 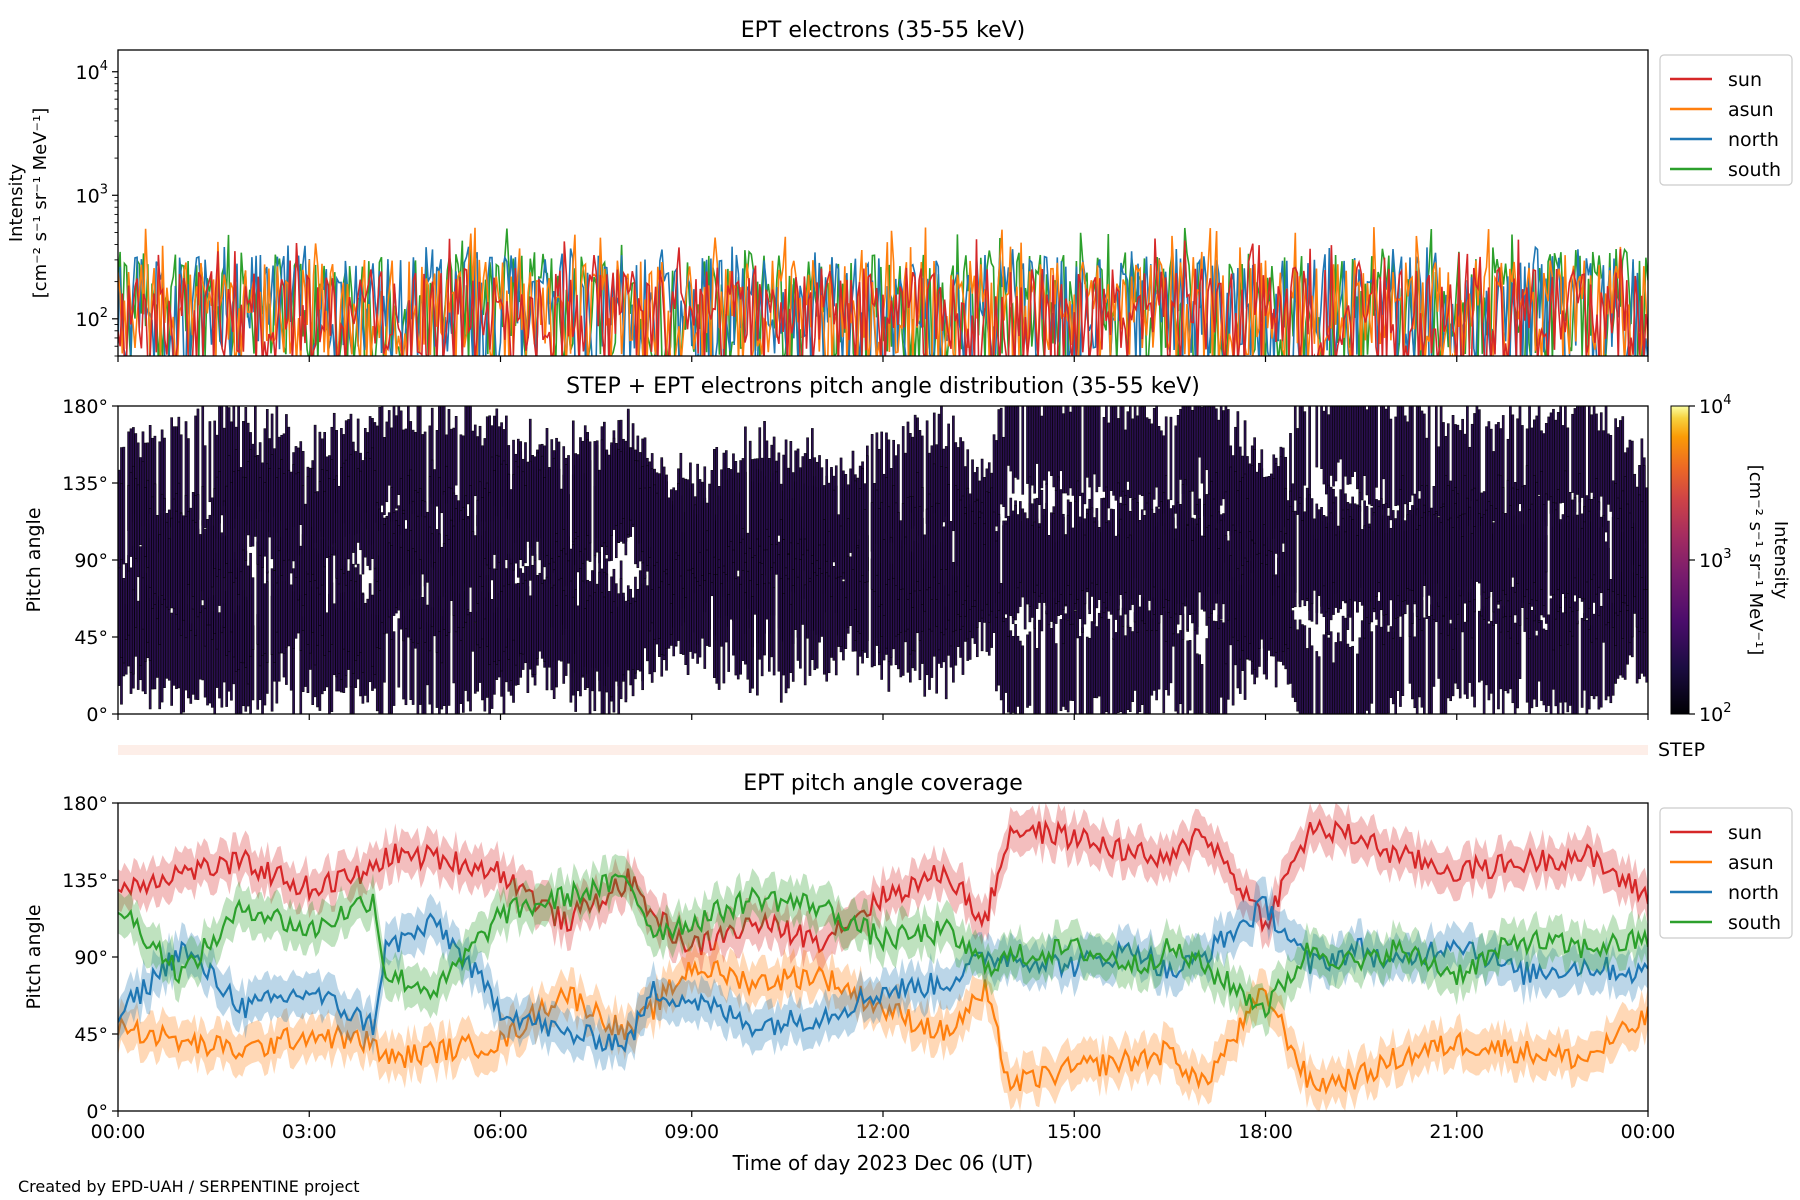 What do you see at coordinates (1754, 170) in the screenshot?
I see `legend-label-south: south` at bounding box center [1754, 170].